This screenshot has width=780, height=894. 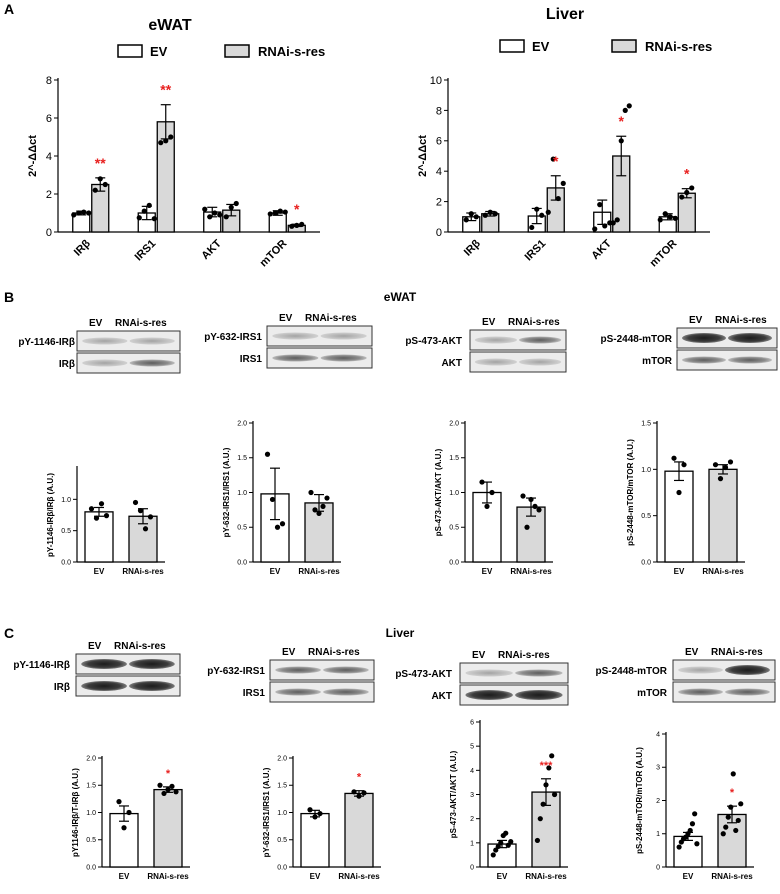 What do you see at coordinates (664, 254) in the screenshot?
I see `x-category-label: mTOR` at bounding box center [664, 254].